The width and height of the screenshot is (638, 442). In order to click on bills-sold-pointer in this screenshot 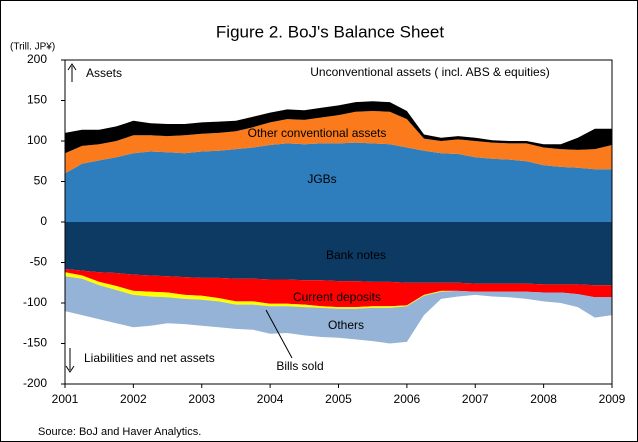, I will do `click(279, 334)`.